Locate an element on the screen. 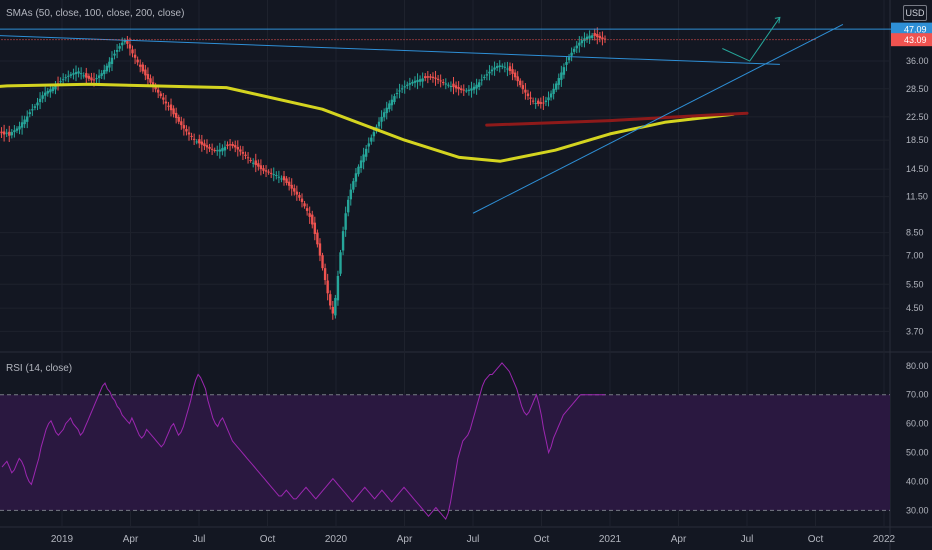  y-tick-label: 3.70 is located at coordinates (915, 331).